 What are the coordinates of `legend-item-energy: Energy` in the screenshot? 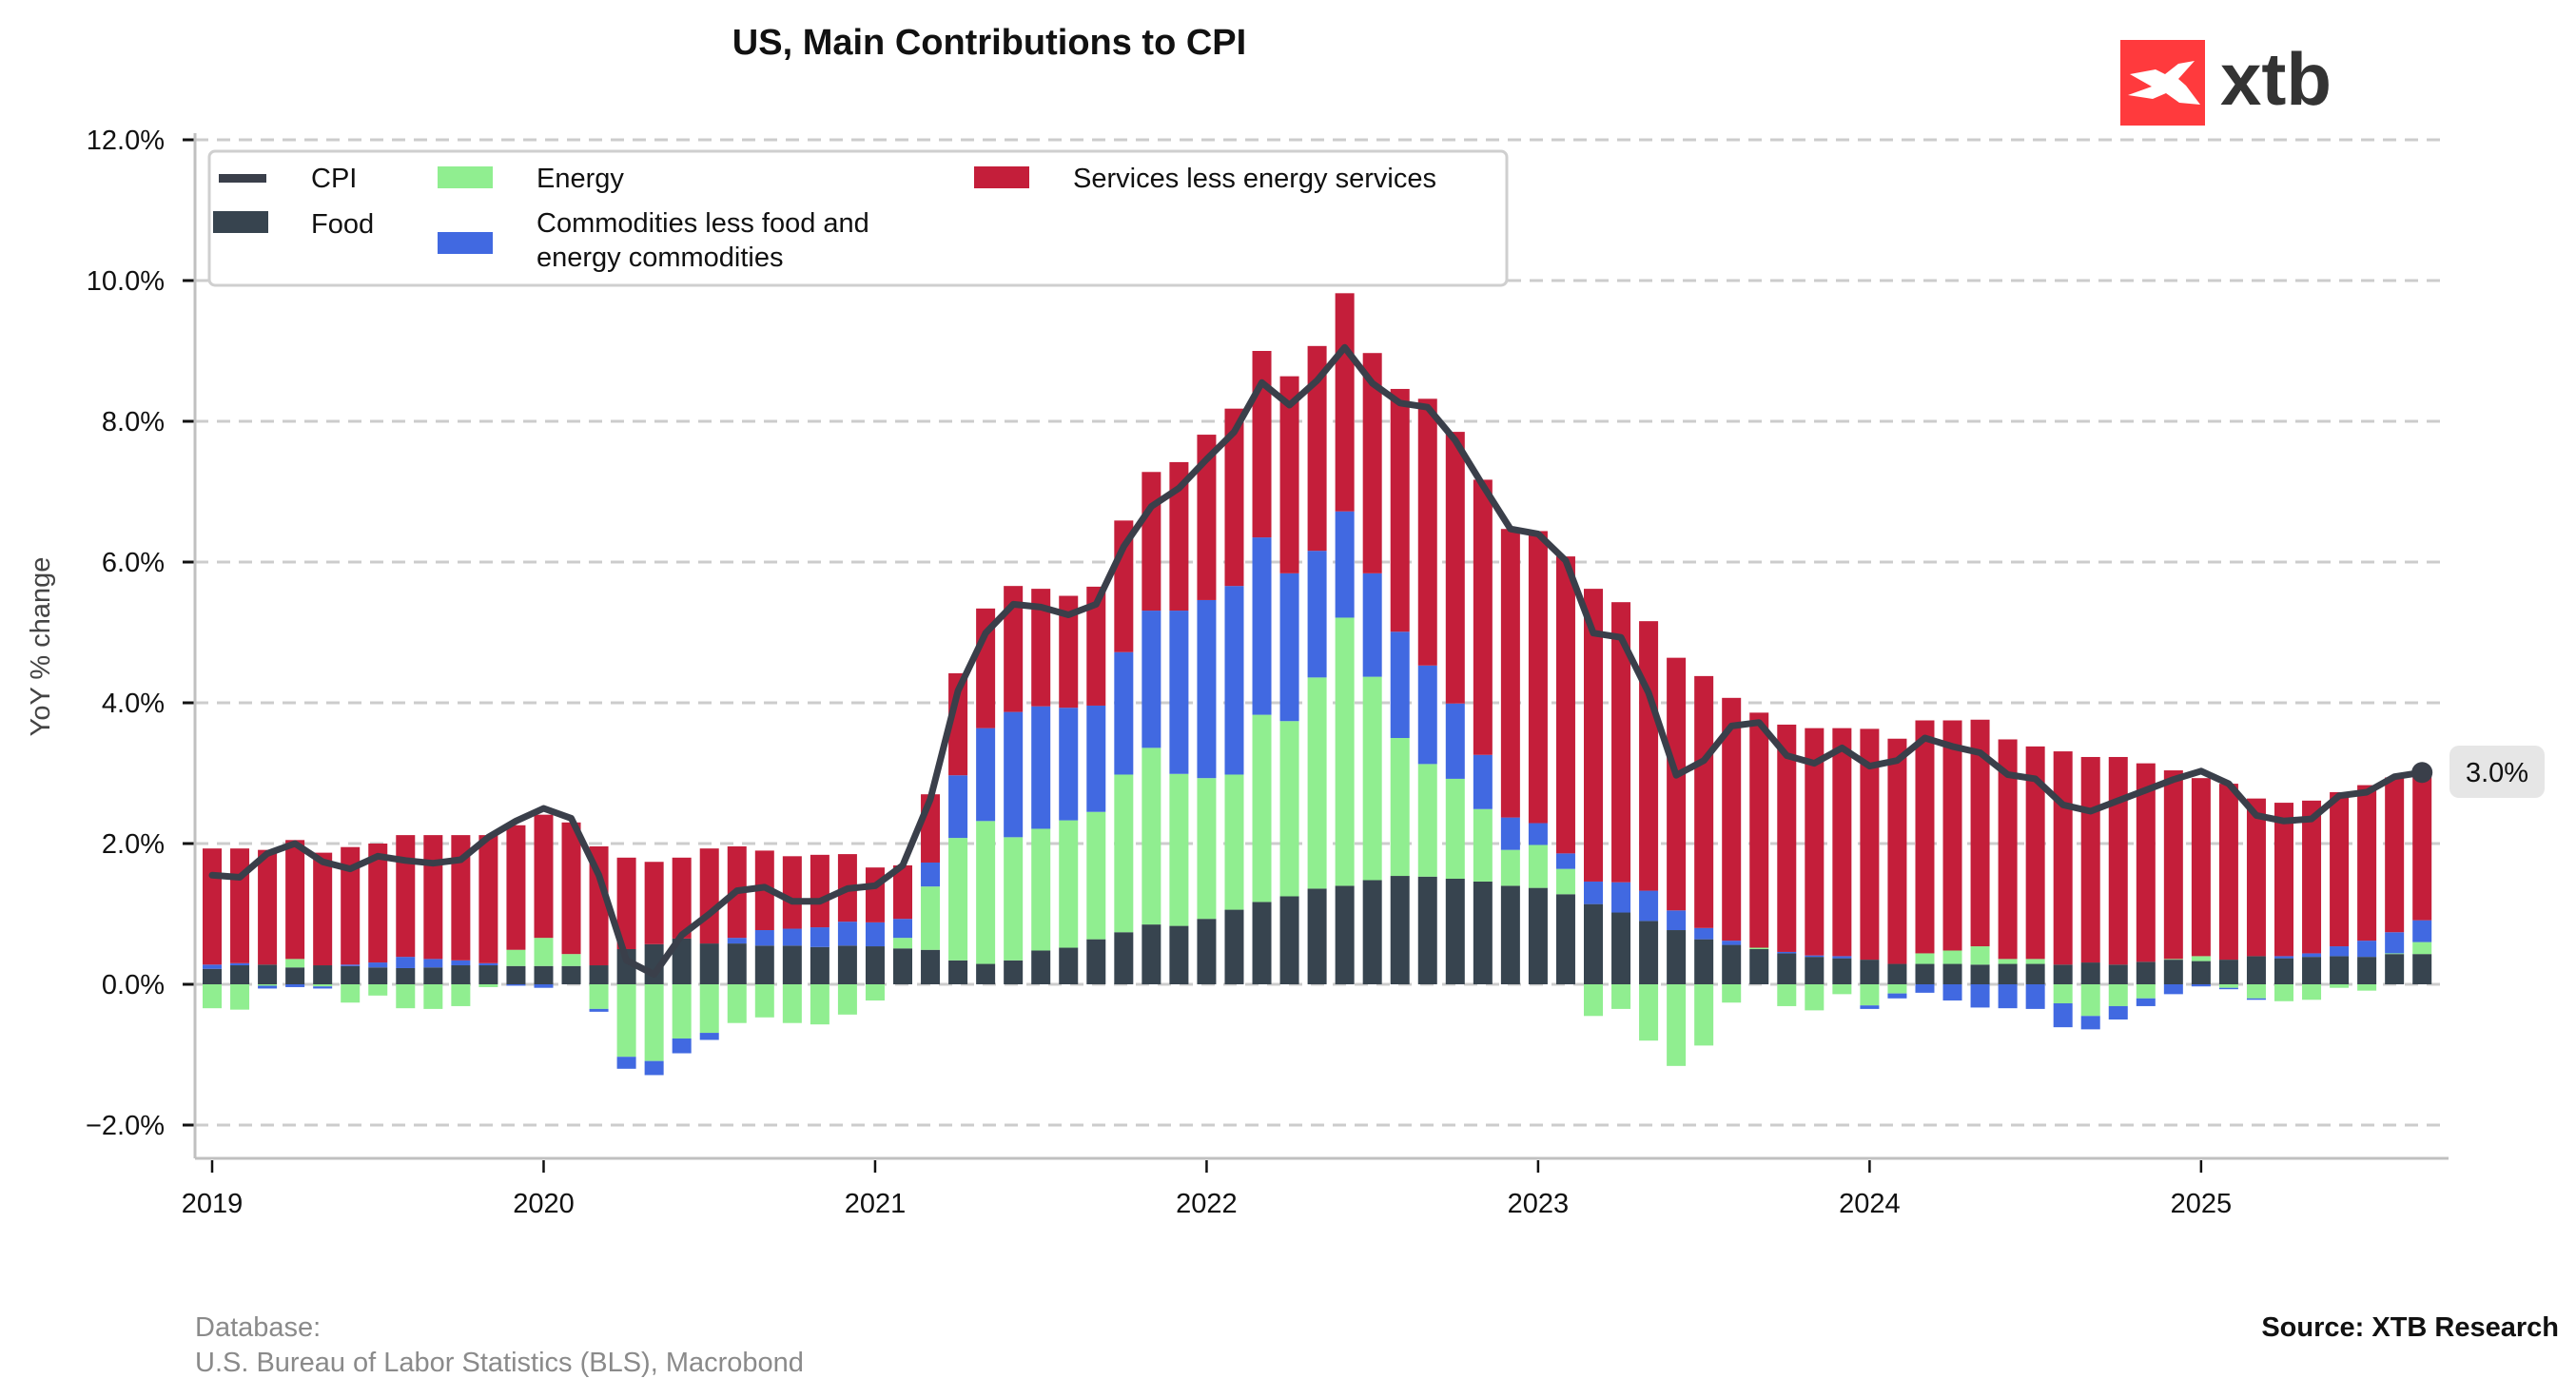 It's located at (531, 179).